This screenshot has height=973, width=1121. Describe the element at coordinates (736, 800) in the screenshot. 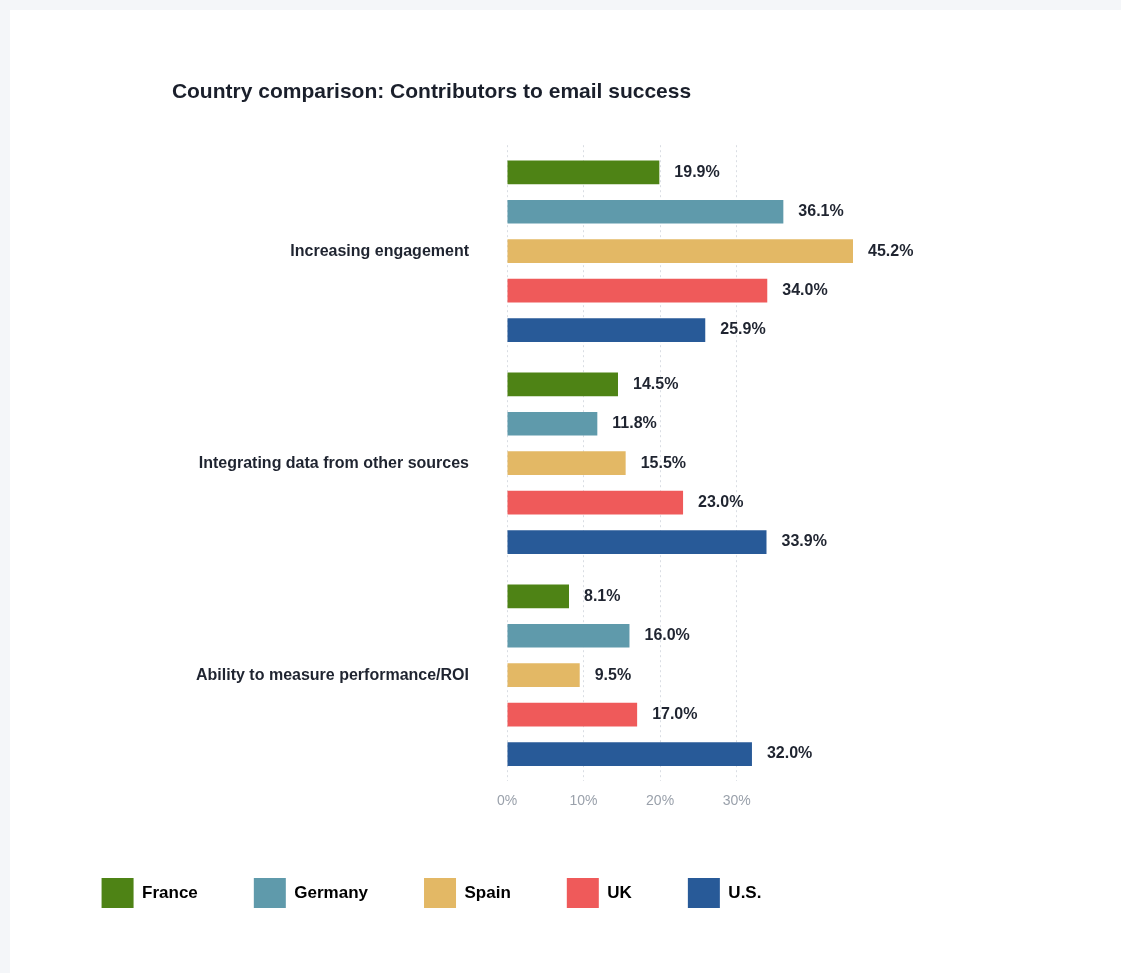

I see `x-tick-label: 30%` at that location.